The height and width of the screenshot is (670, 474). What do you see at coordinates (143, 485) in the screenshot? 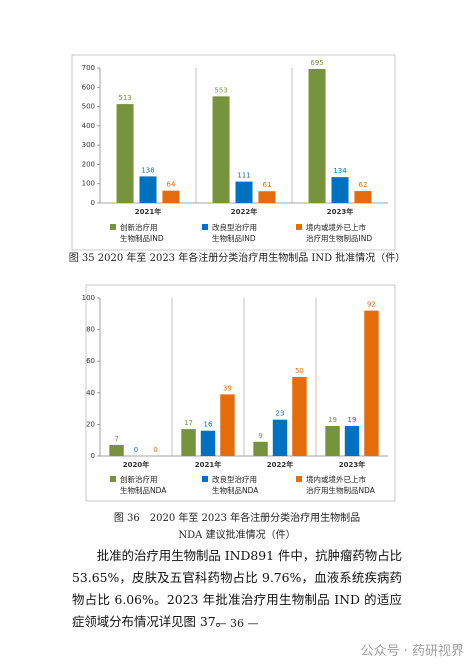
I see `legend-label: 创新治疗用 生物制品NDA` at bounding box center [143, 485].